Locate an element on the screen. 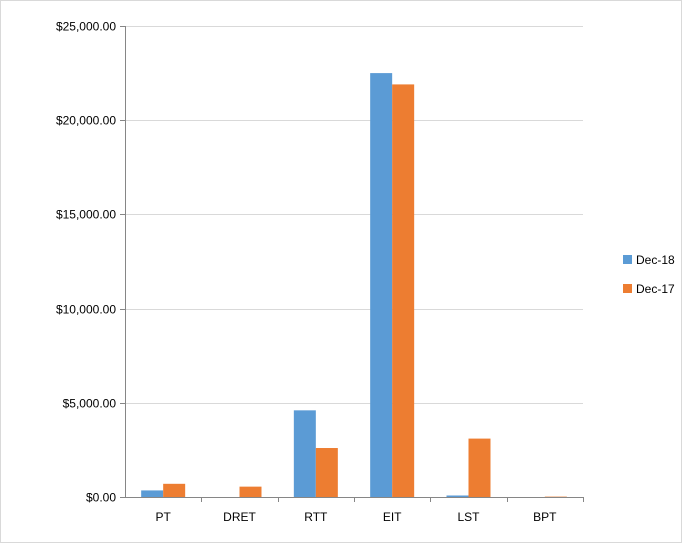  x-tick-labels: PT DRET RTT EIT LST BPT is located at coordinates (356, 517).